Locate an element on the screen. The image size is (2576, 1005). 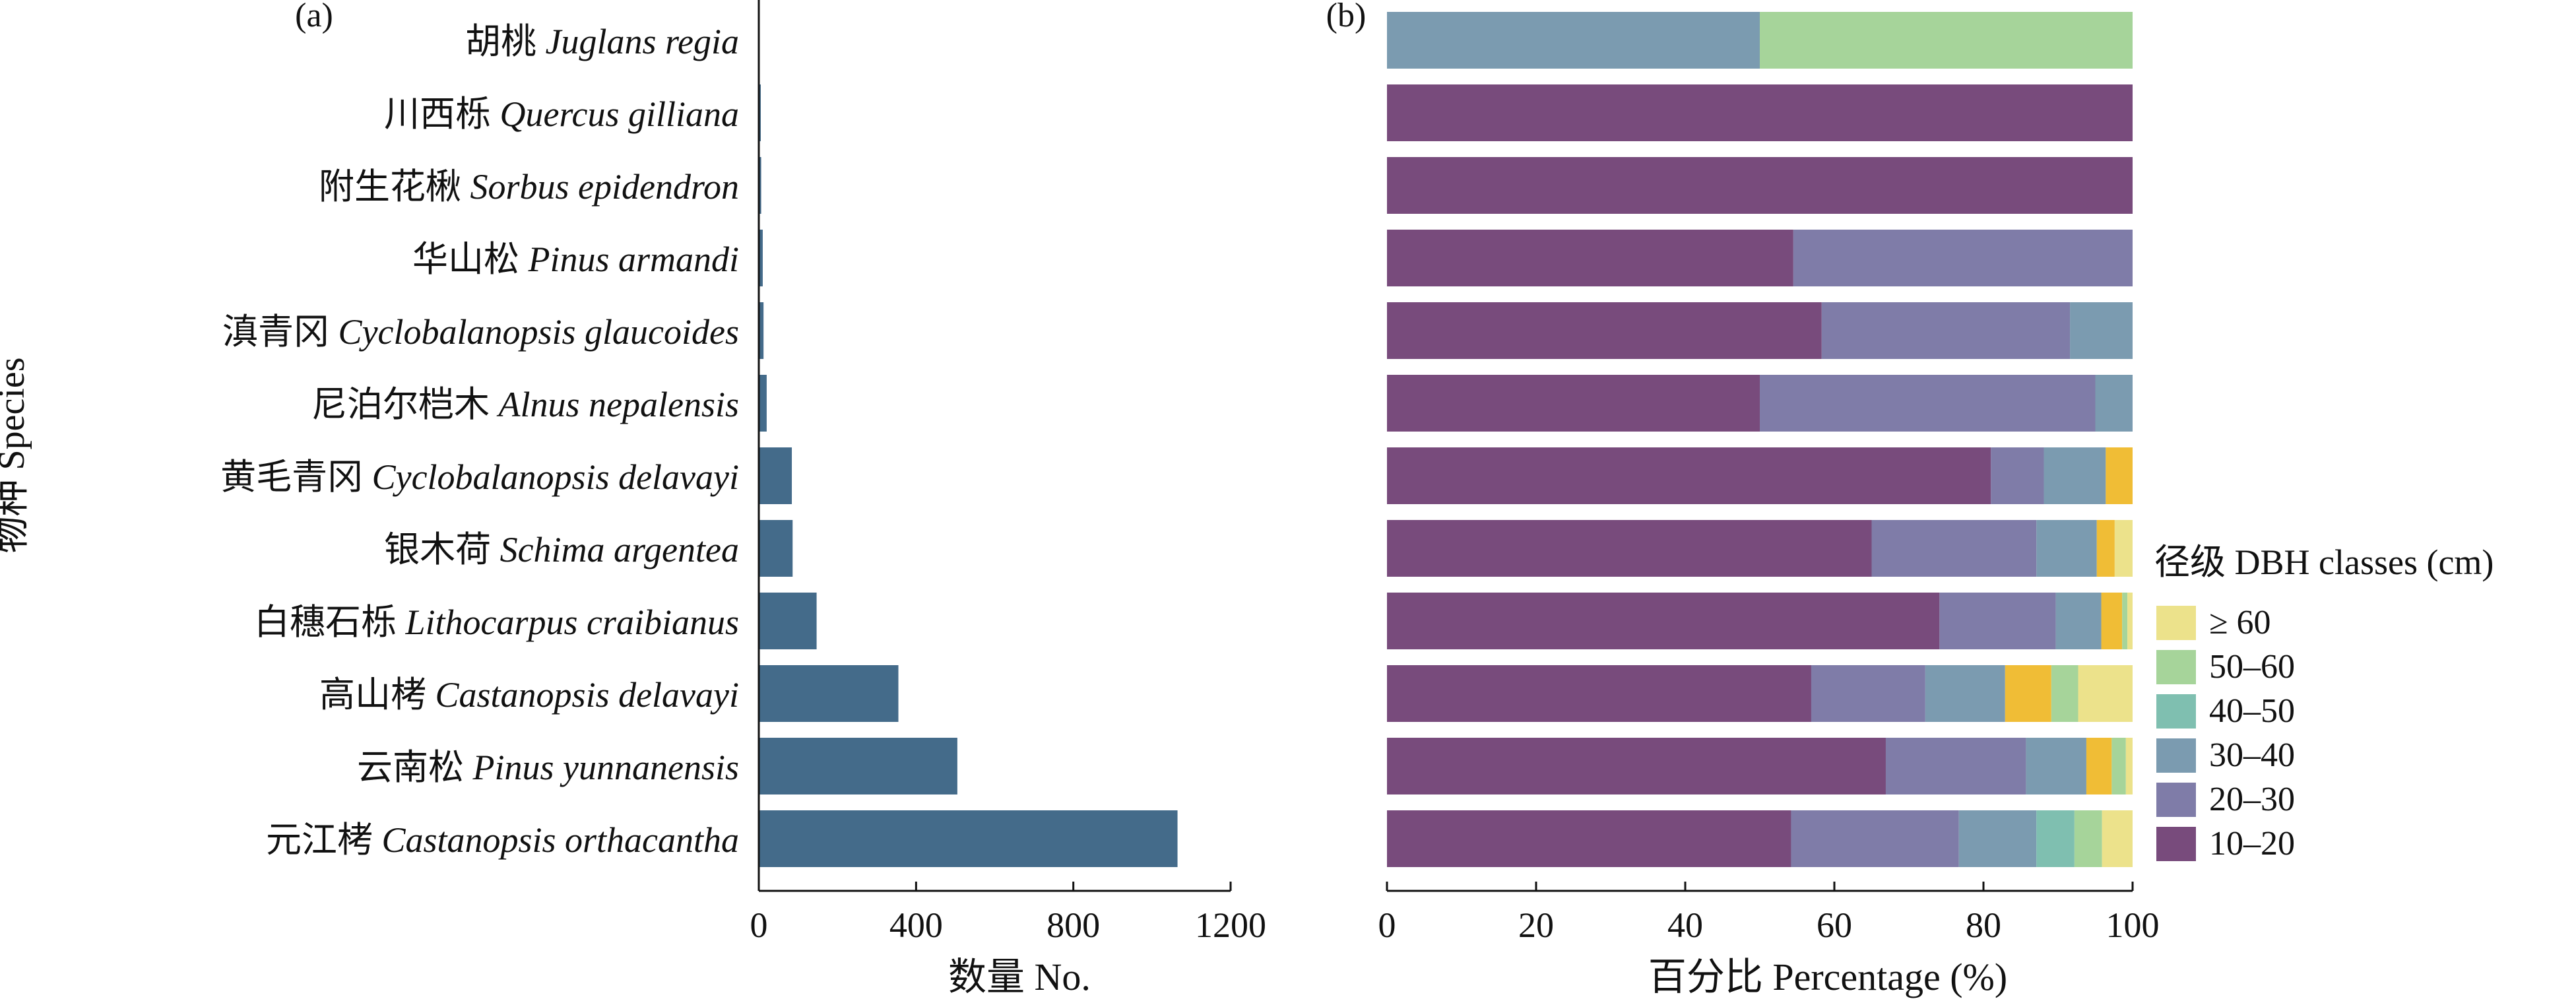
x-tick-label: 80 is located at coordinates (1984, 925).